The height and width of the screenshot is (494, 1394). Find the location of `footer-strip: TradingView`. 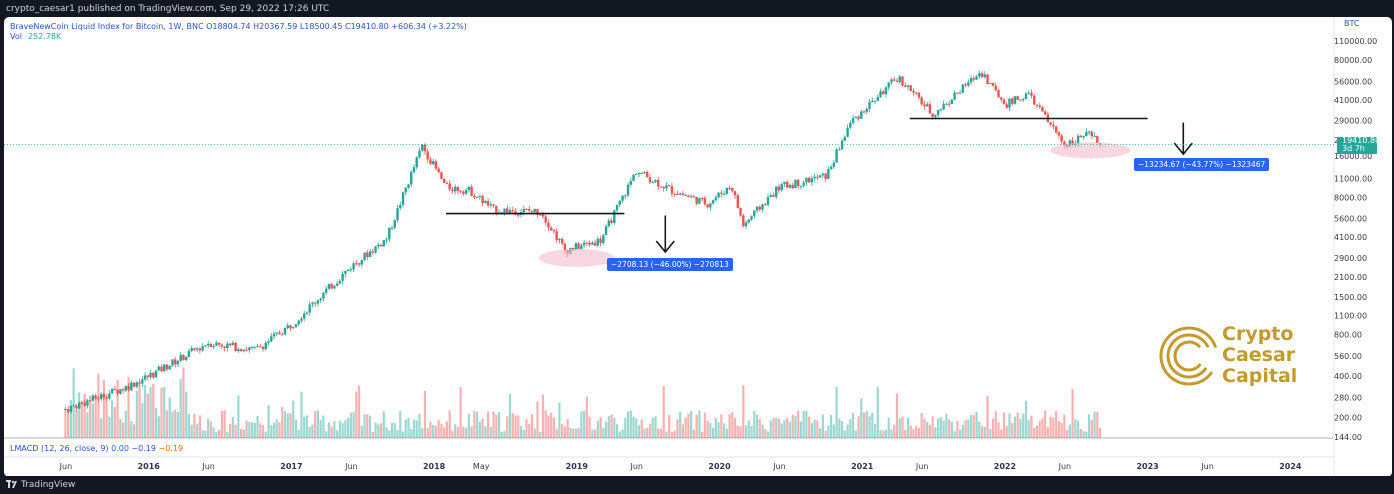

footer-strip: TradingView is located at coordinates (697, 485).